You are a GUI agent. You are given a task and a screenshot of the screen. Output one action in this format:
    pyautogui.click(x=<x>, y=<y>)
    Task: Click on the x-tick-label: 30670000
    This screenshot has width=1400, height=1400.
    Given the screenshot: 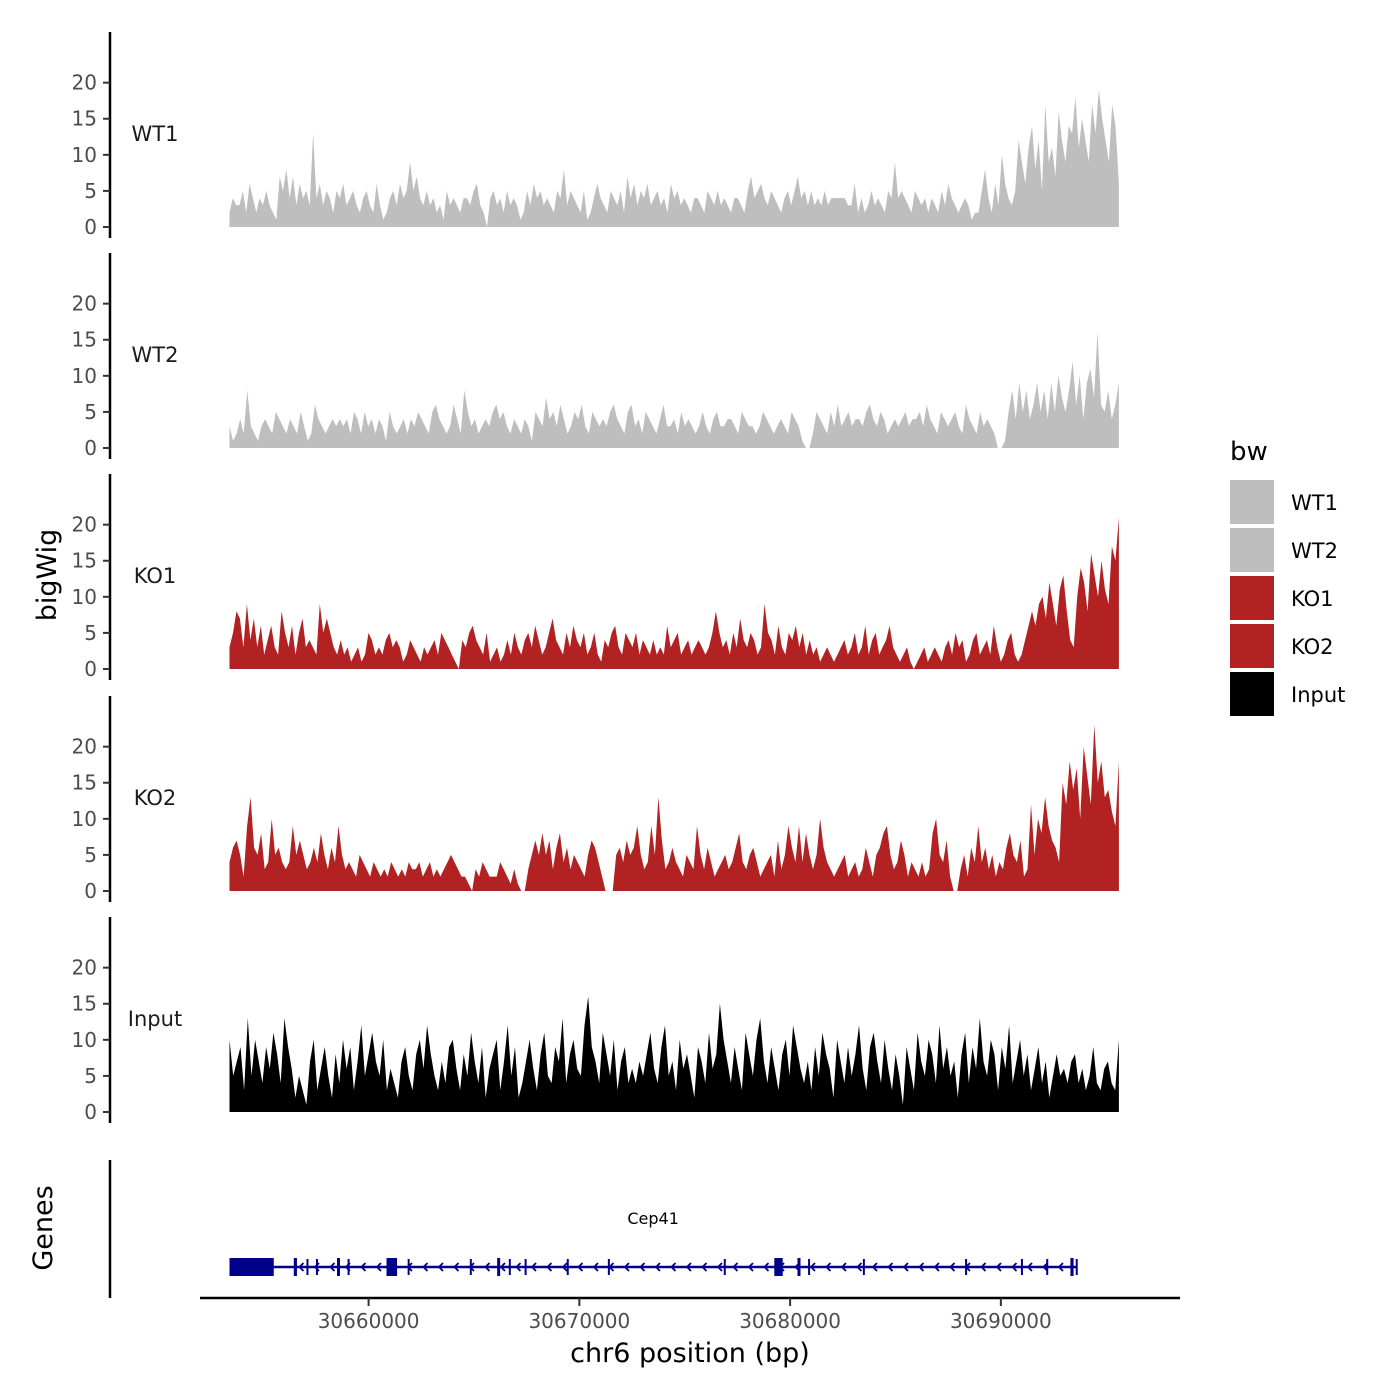 What is the action you would take?
    pyautogui.click(x=579, y=1321)
    